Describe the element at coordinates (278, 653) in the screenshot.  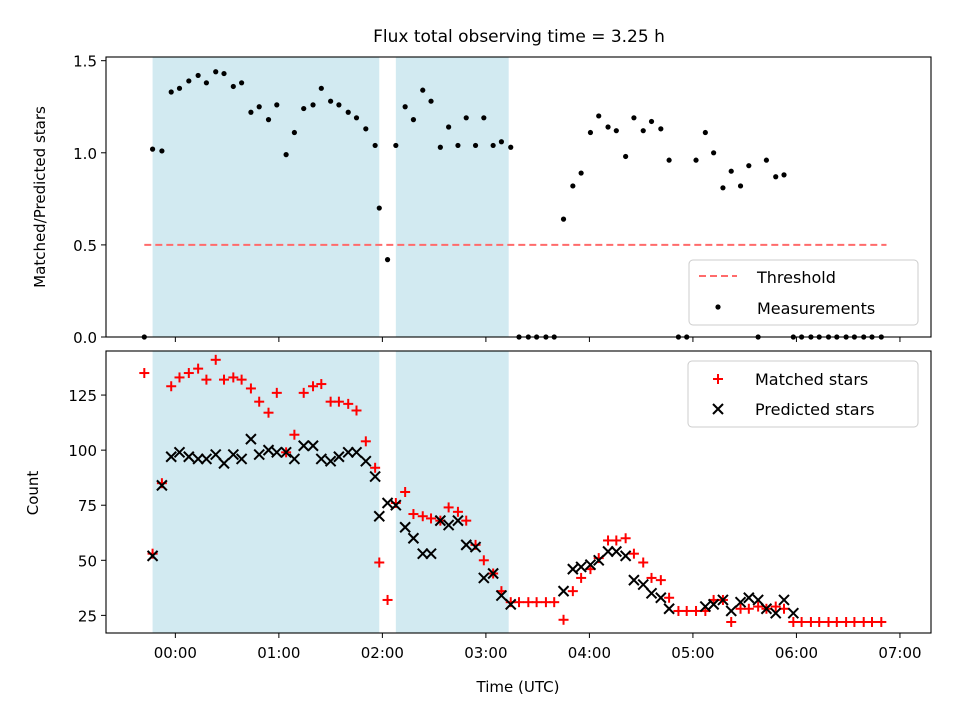
I see `xtick-label: 01:00` at that location.